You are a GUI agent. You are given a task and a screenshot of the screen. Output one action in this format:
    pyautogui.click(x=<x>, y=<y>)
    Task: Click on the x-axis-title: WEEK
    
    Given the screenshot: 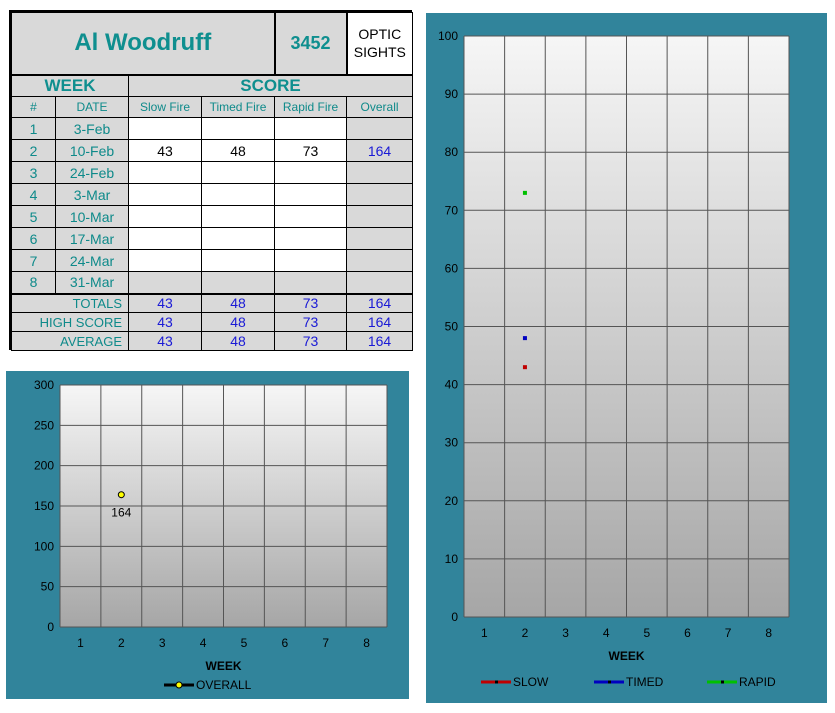 What is the action you would take?
    pyautogui.click(x=627, y=656)
    